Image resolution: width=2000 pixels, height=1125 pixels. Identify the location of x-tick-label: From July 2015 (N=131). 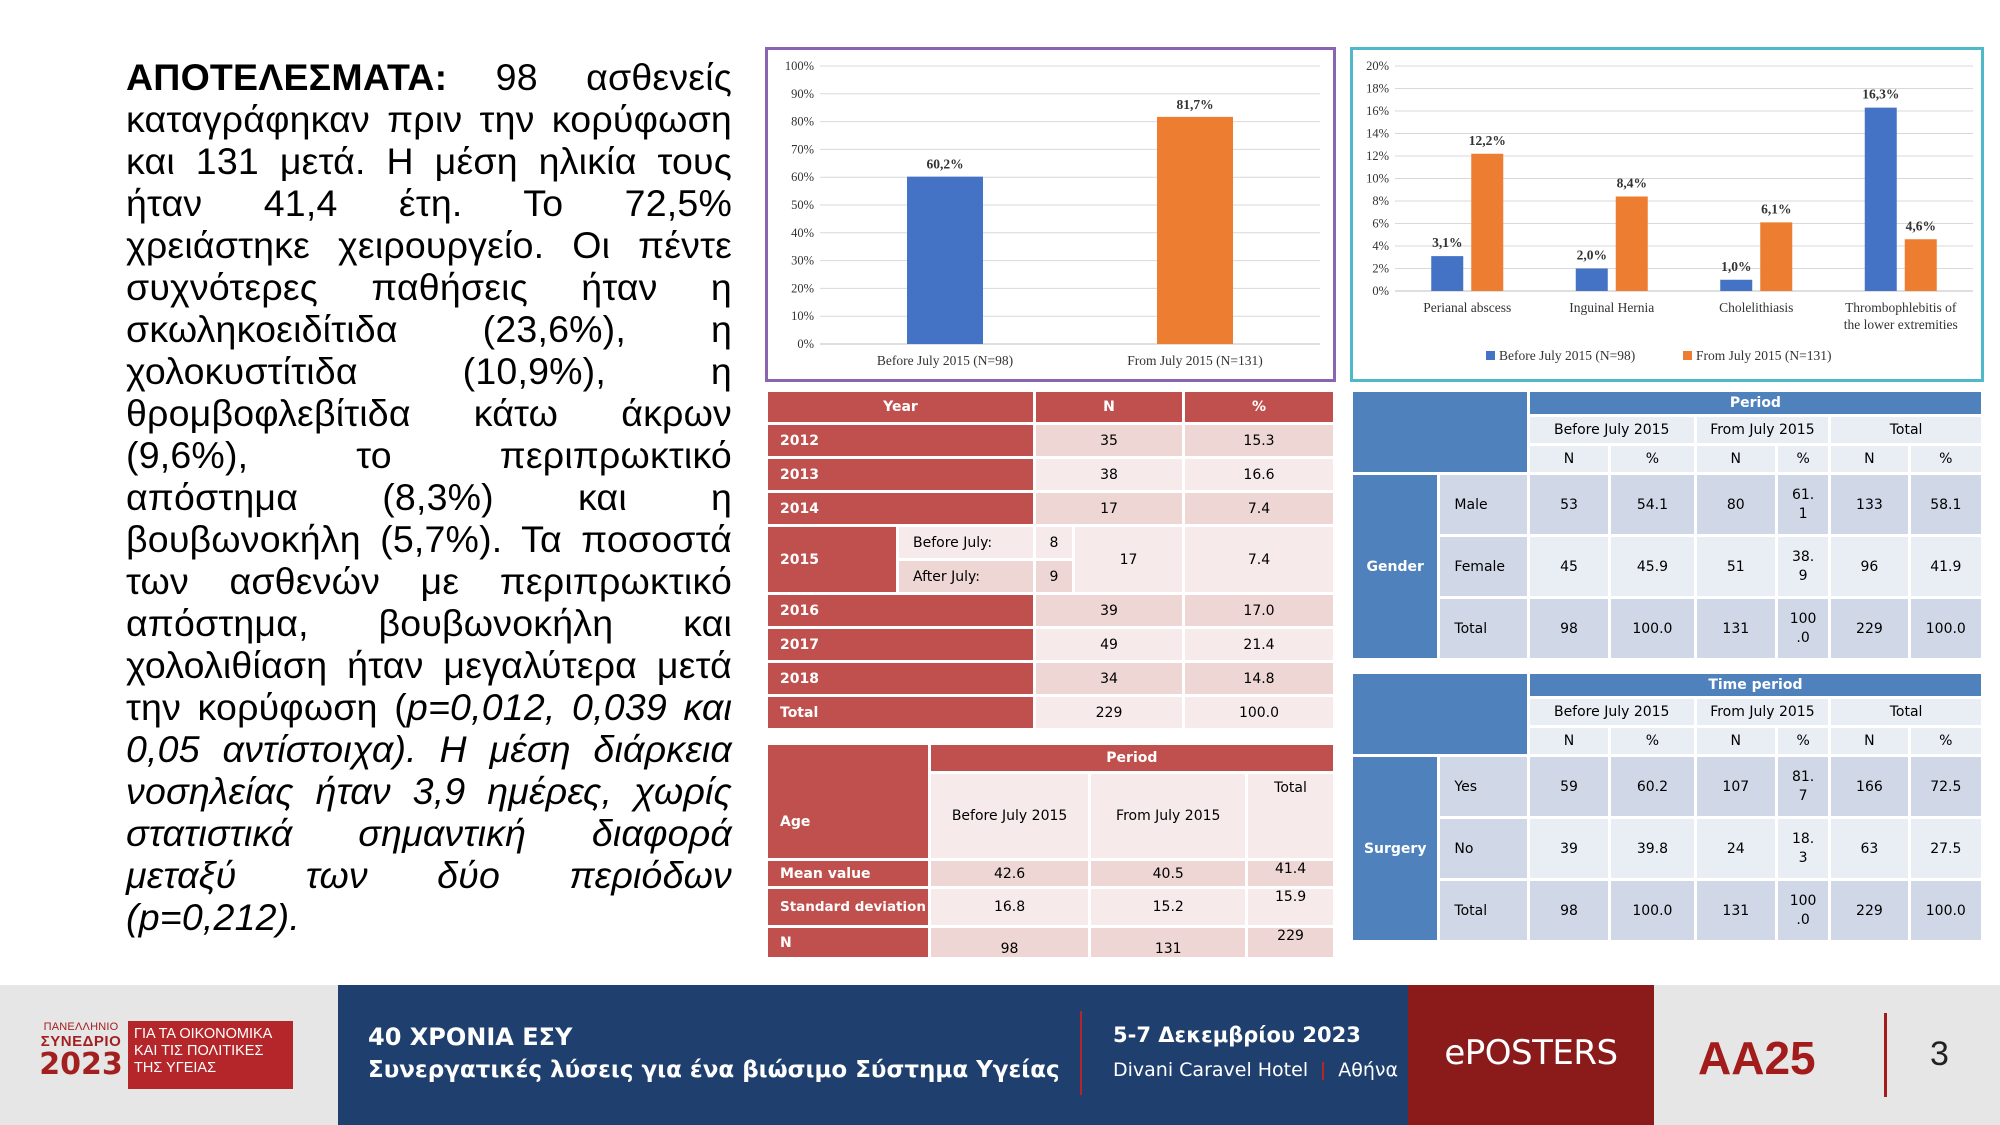
(1195, 360).